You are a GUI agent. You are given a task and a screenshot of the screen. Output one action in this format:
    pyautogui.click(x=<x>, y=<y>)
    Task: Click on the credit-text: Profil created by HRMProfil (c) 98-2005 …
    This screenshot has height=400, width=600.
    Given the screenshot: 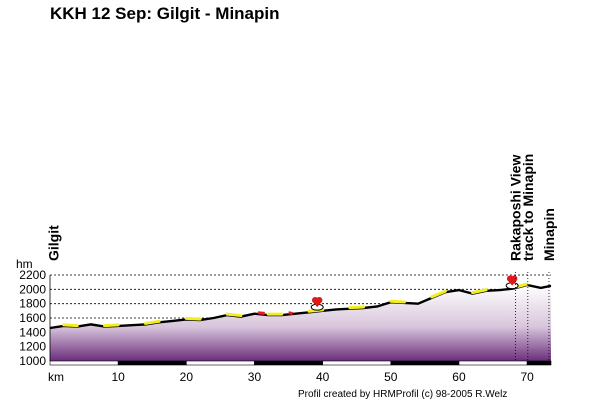 What is the action you would take?
    pyautogui.click(x=402, y=394)
    